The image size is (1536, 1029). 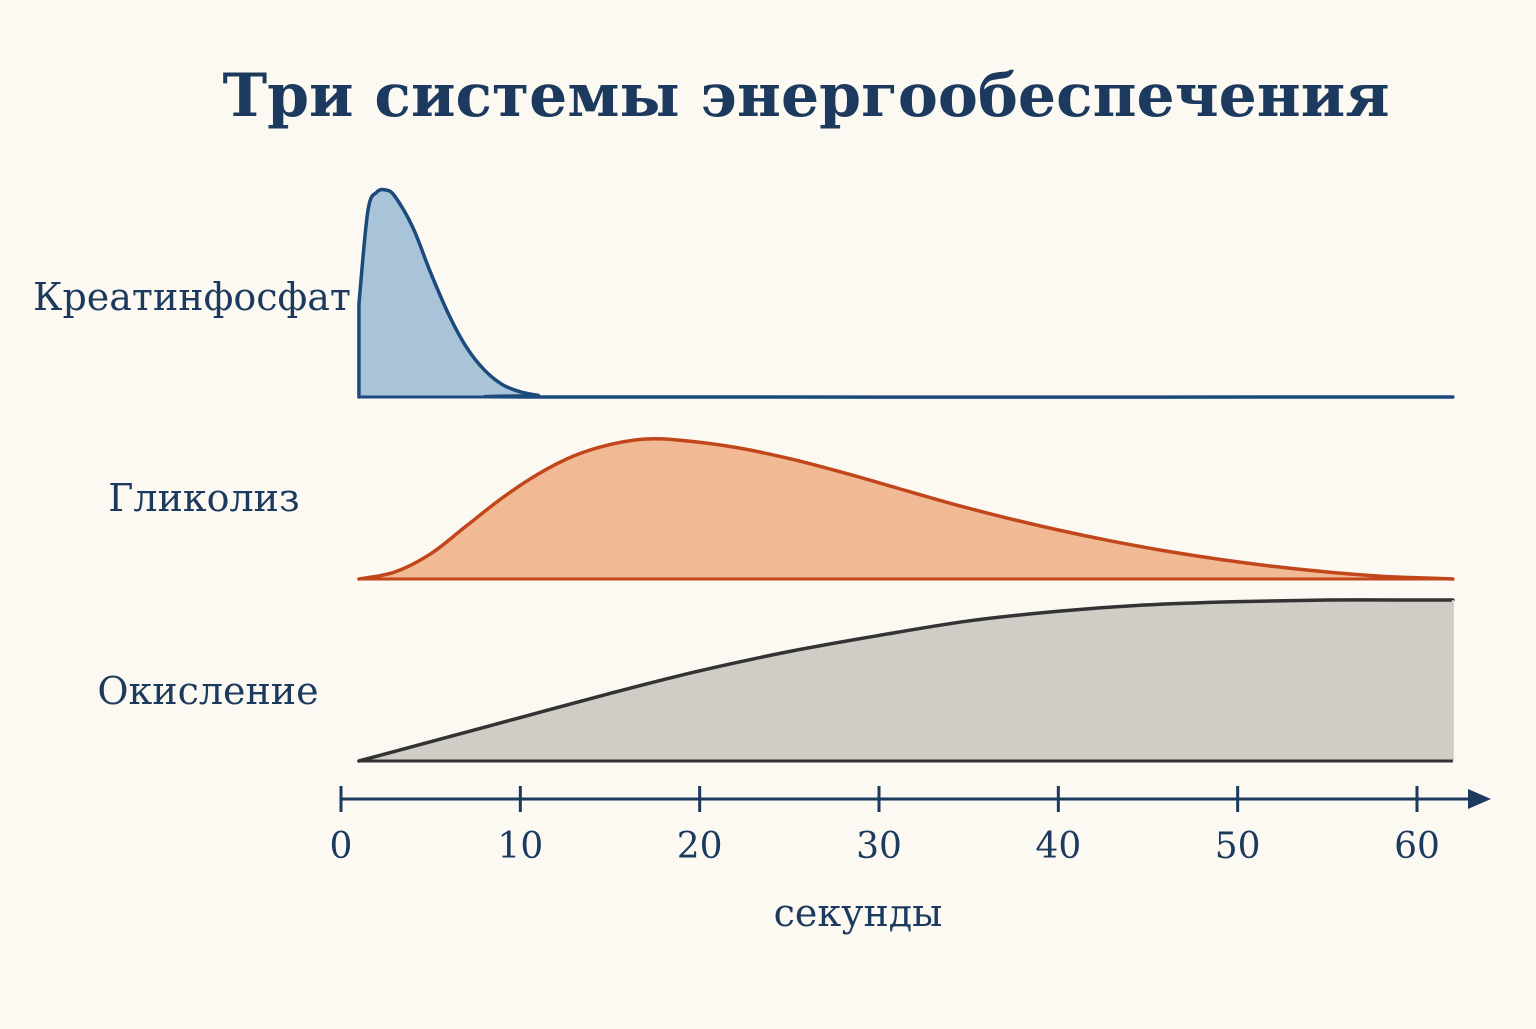 What do you see at coordinates (192, 297) in the screenshot?
I see `series-1-label: Креатинфосфат` at bounding box center [192, 297].